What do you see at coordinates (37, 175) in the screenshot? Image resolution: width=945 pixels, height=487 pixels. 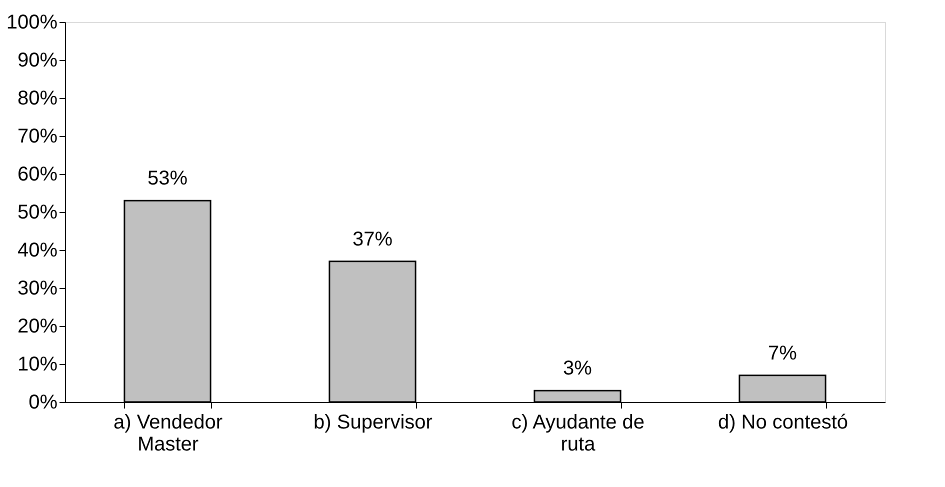 I see `y-tick-label: 60%` at bounding box center [37, 175].